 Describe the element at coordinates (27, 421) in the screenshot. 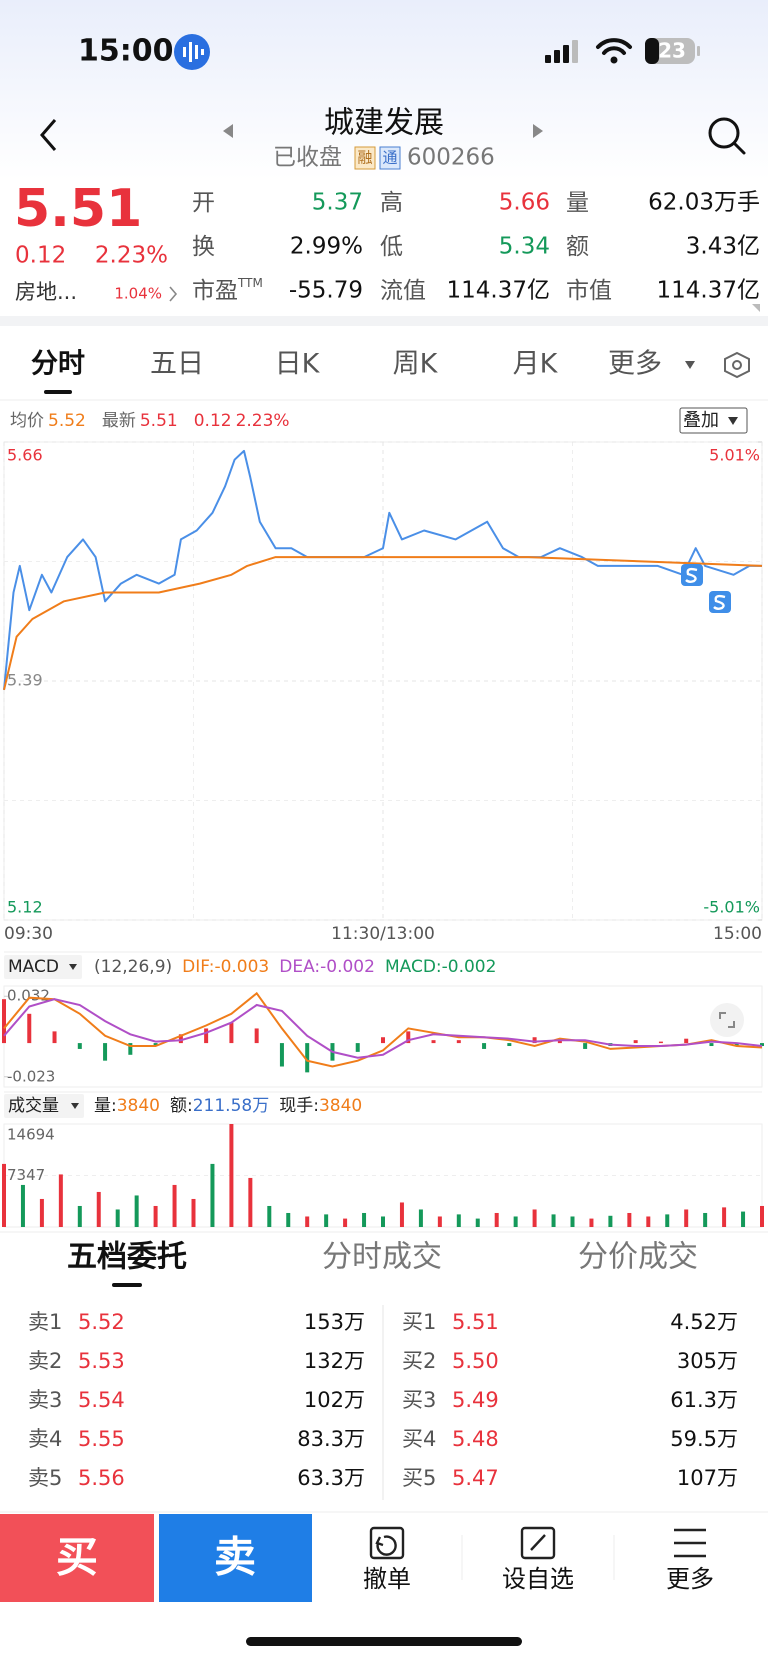

I see `readout-item: 均价` at that location.